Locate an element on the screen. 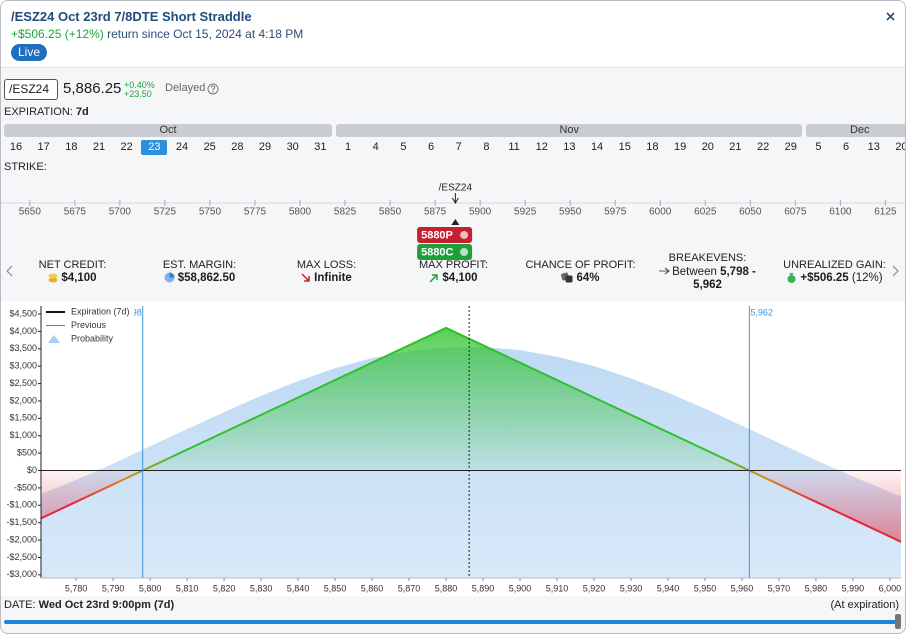 Image resolution: width=906 pixels, height=634 pixels. x-tick-label: 5,840 is located at coordinates (298, 588).